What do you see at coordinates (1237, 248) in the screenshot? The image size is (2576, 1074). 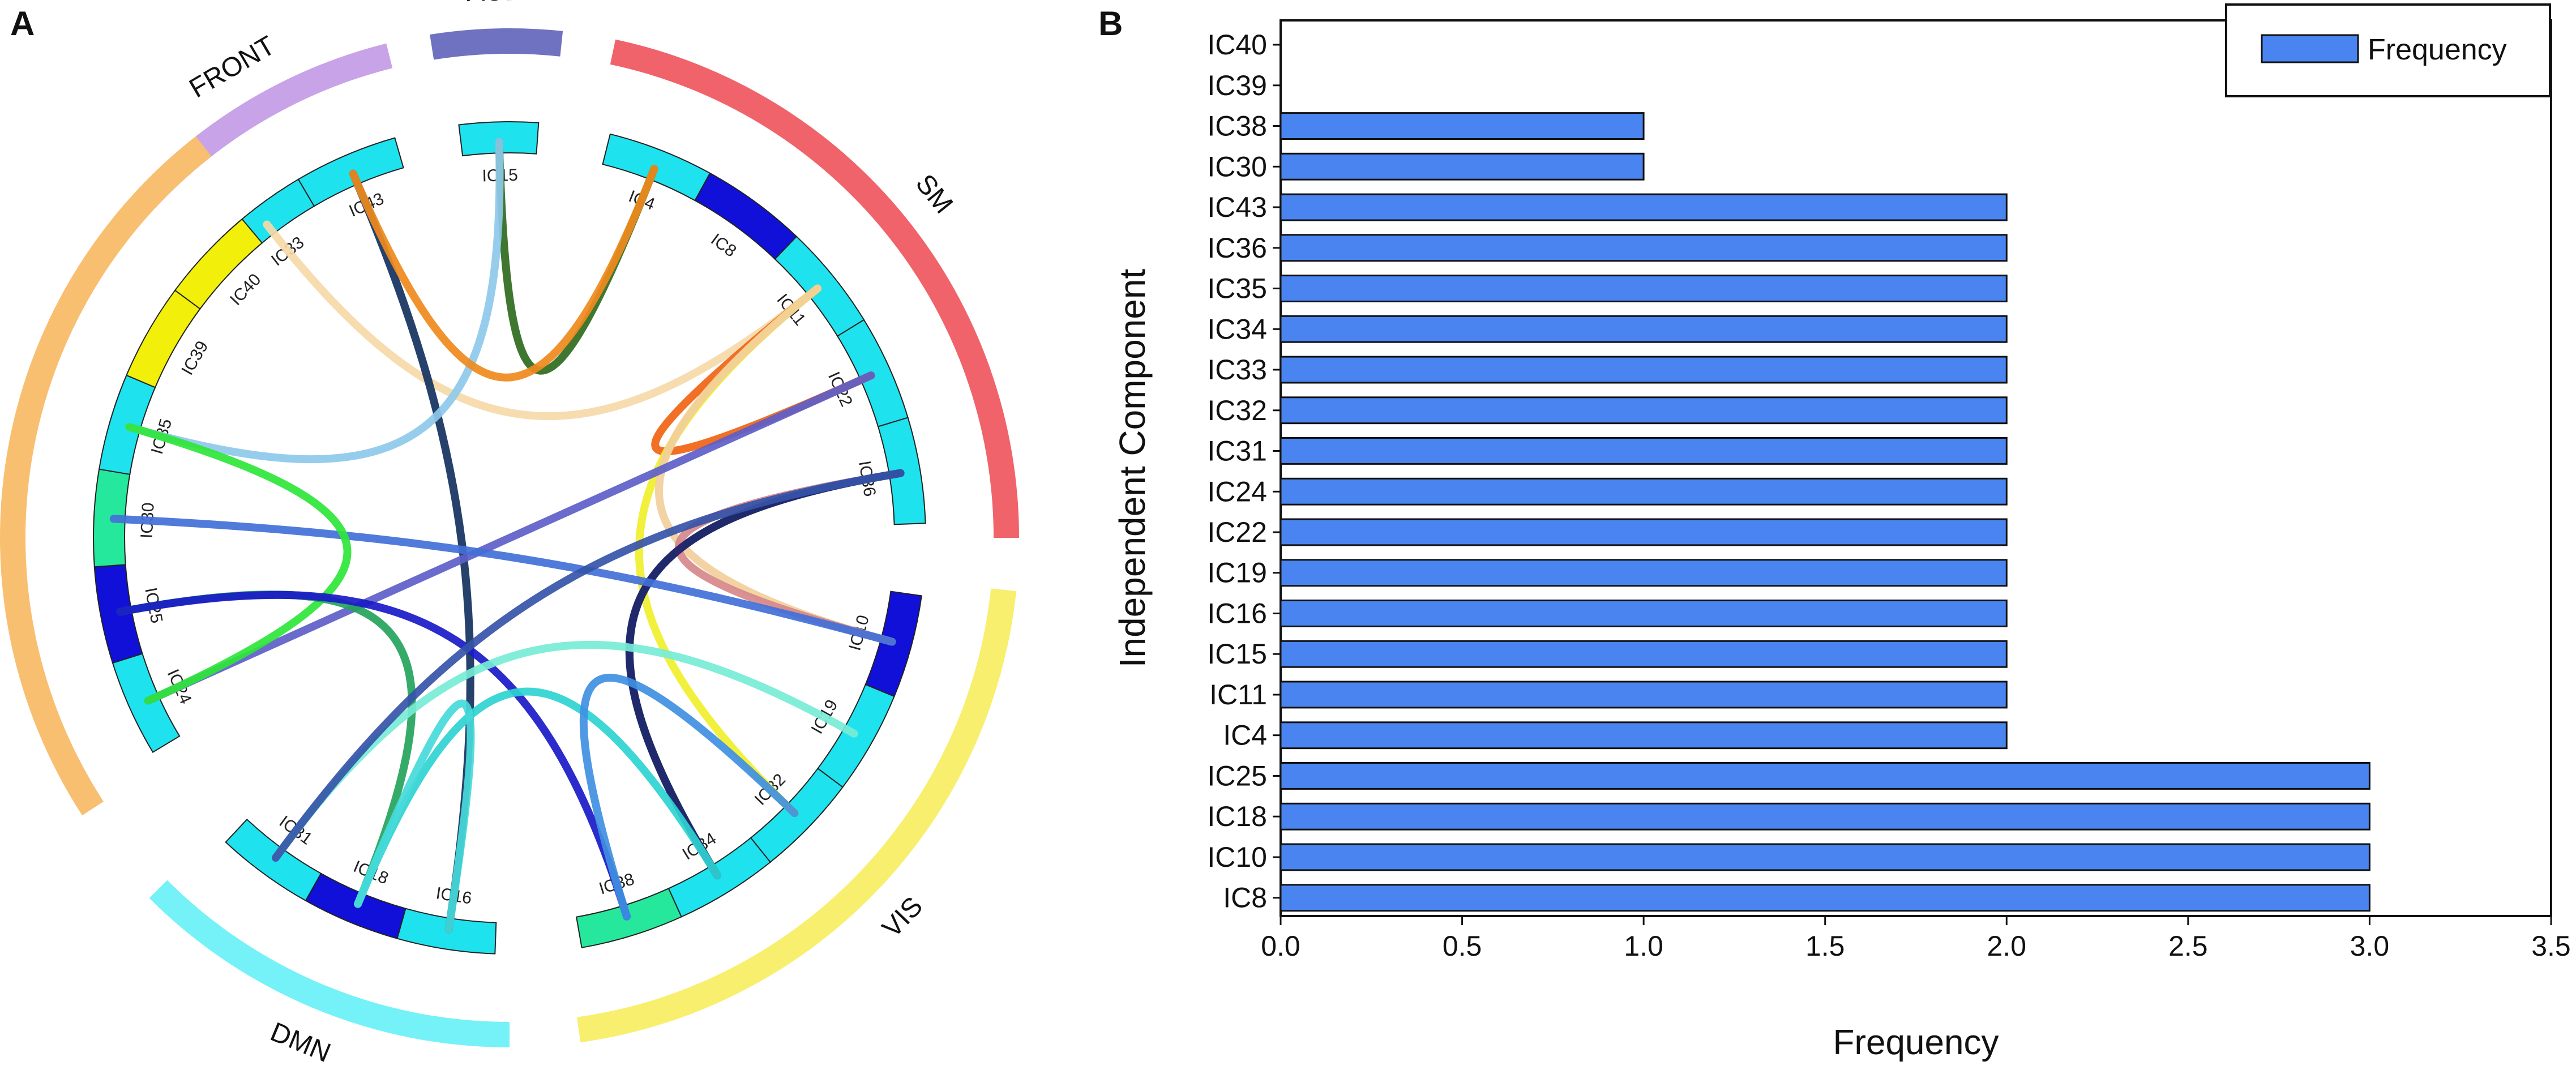 I see `y-tick-label-ic36: IC36` at bounding box center [1237, 248].